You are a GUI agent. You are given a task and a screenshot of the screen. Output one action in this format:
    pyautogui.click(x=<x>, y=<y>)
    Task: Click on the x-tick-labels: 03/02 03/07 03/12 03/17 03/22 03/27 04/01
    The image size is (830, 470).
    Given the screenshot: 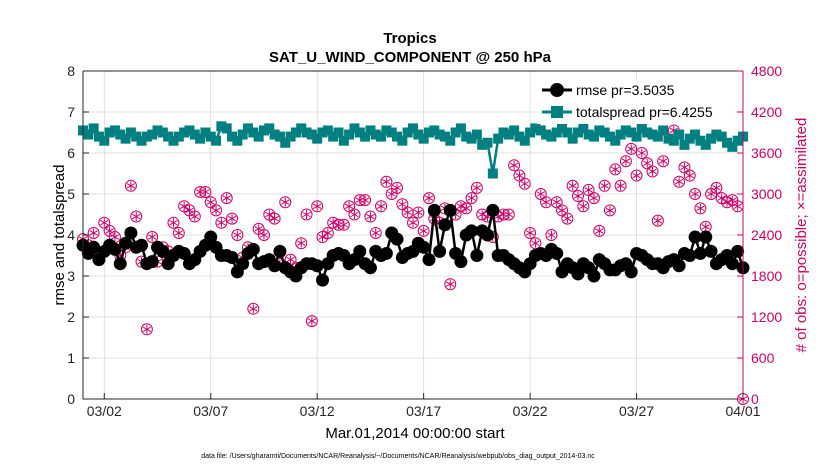 What is the action you would take?
    pyautogui.click(x=424, y=411)
    